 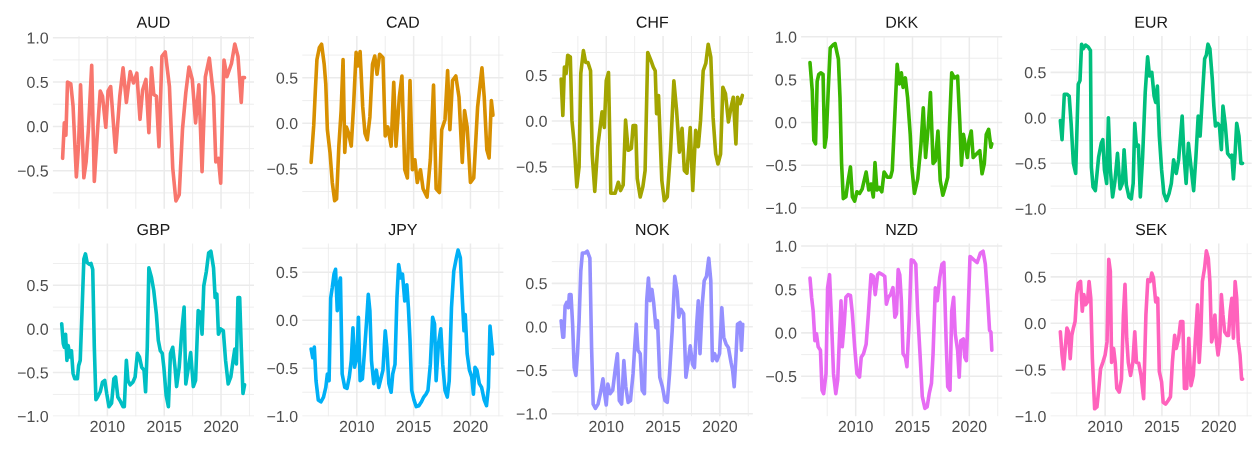 What do you see at coordinates (403, 230) in the screenshot?
I see `chart-title: JPY` at bounding box center [403, 230].